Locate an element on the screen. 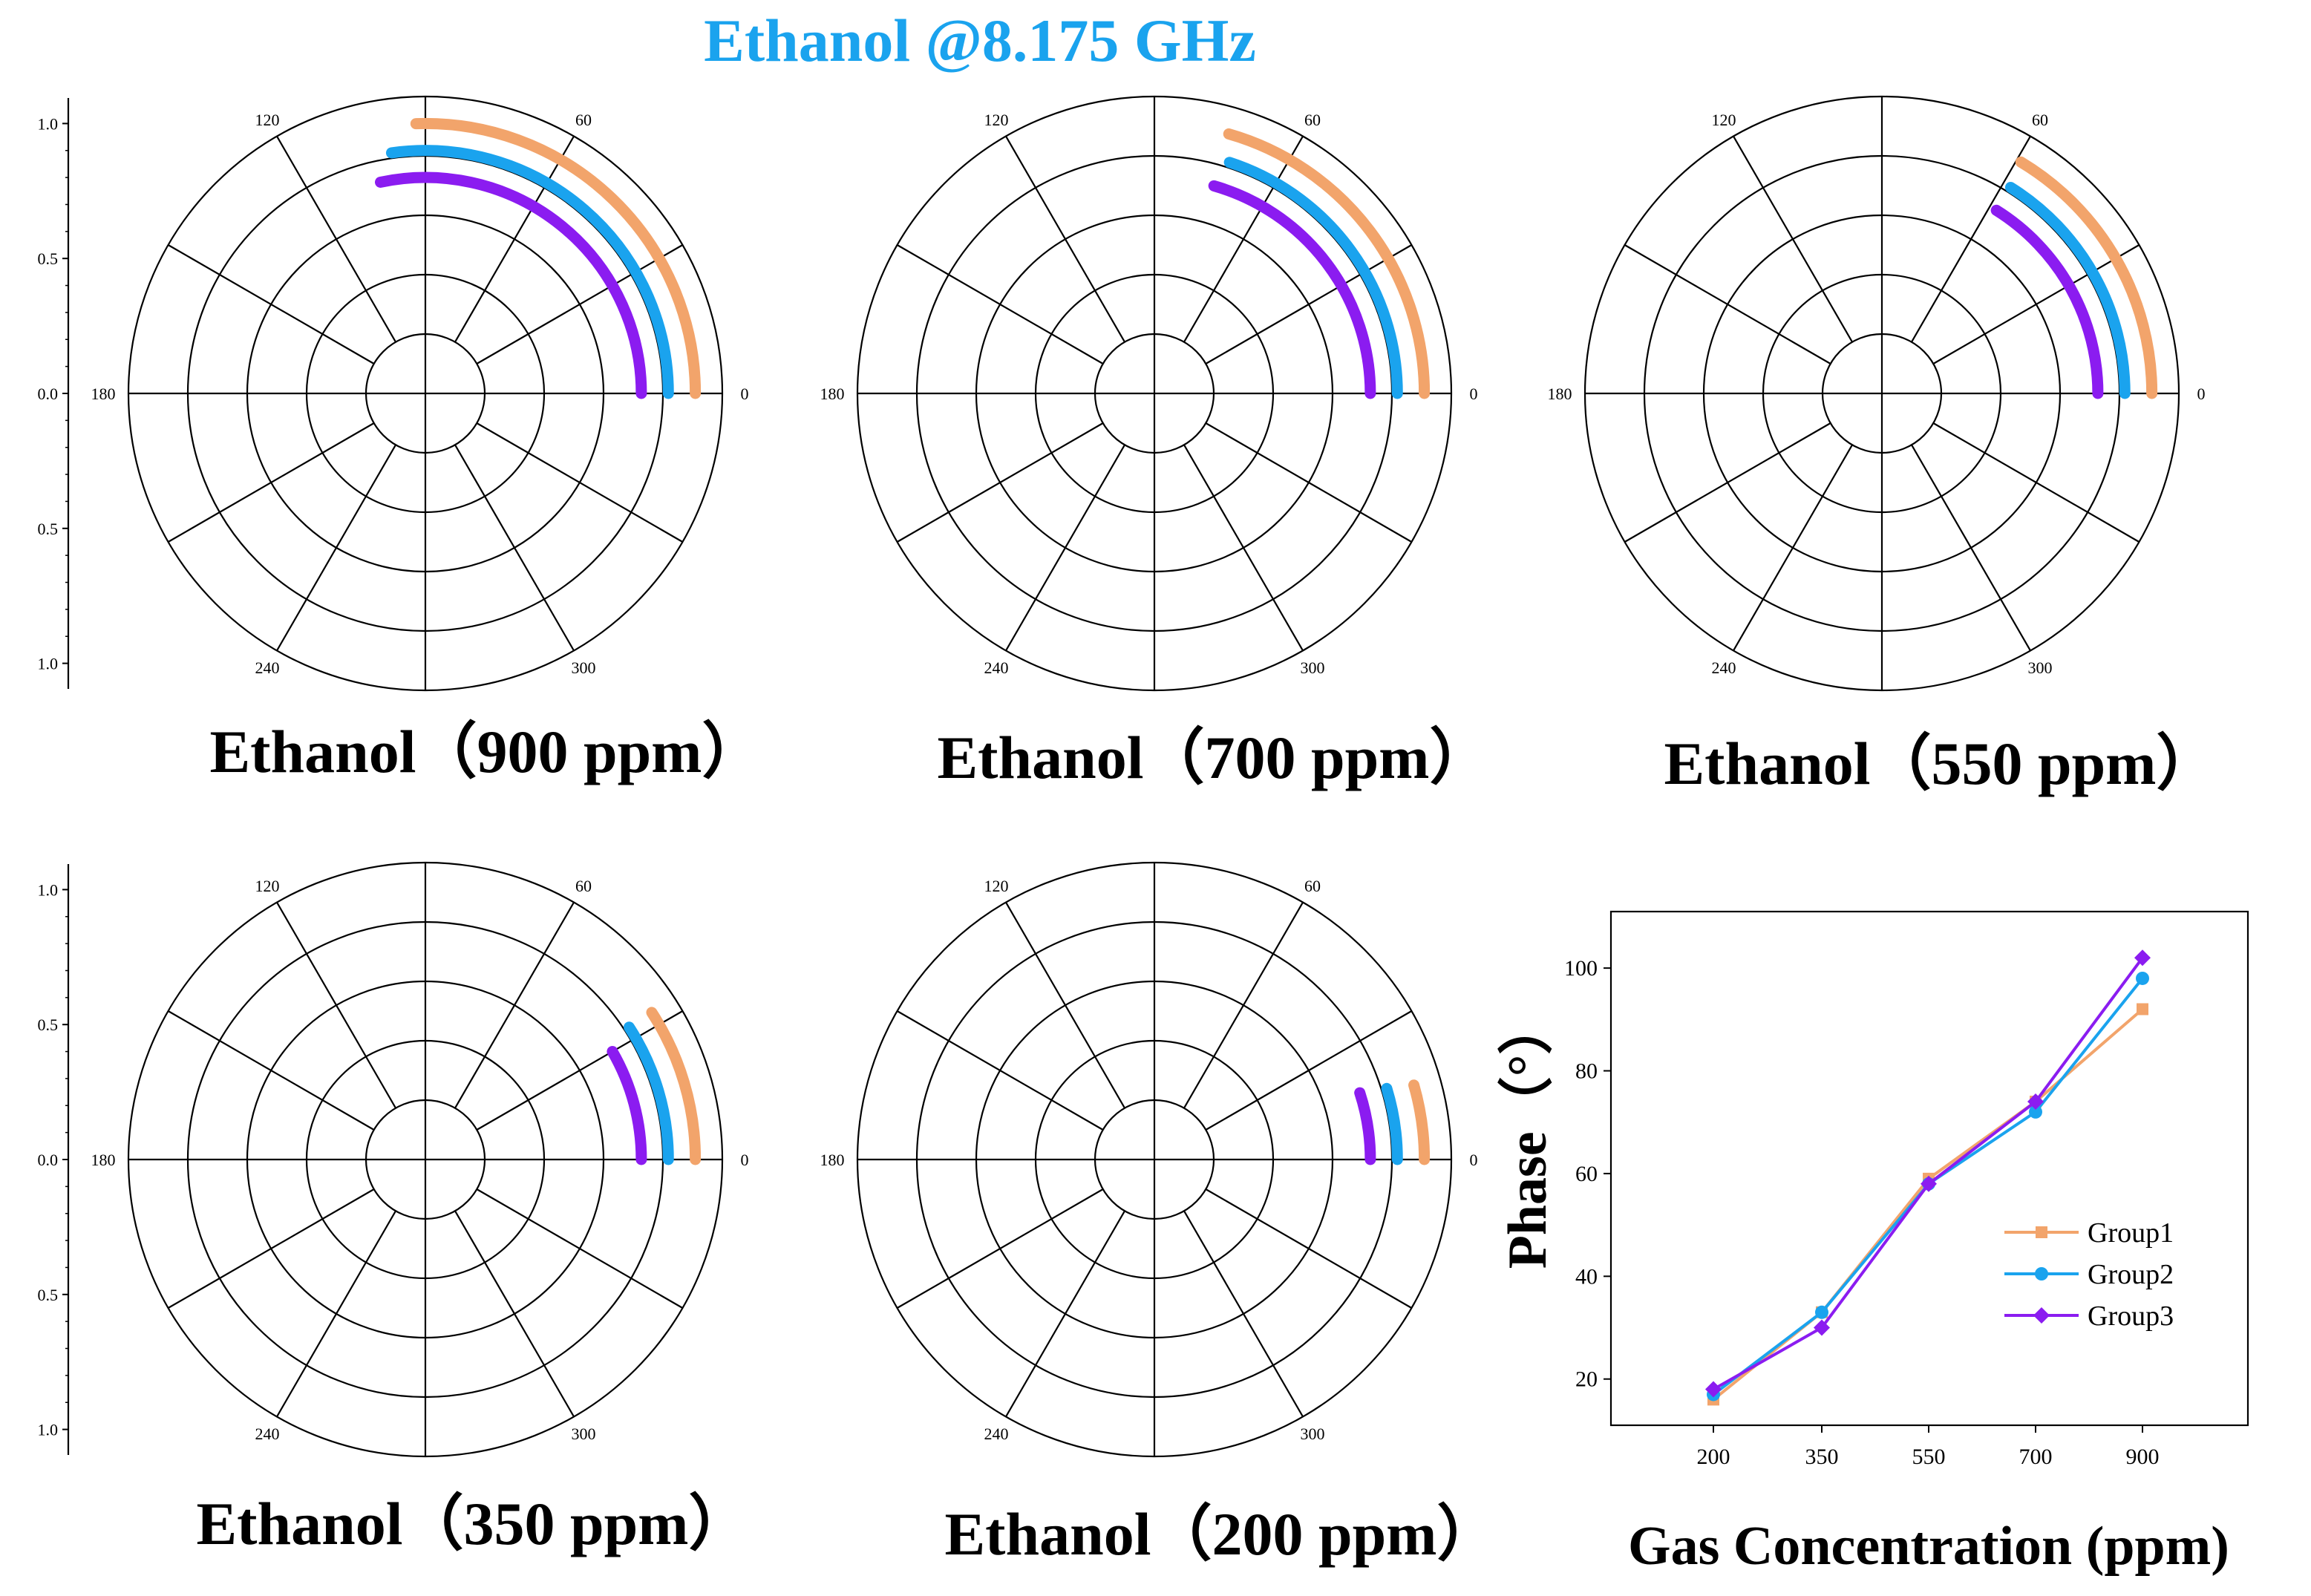  y-axis-label: Phase（°） is located at coordinates (1527, 1135).